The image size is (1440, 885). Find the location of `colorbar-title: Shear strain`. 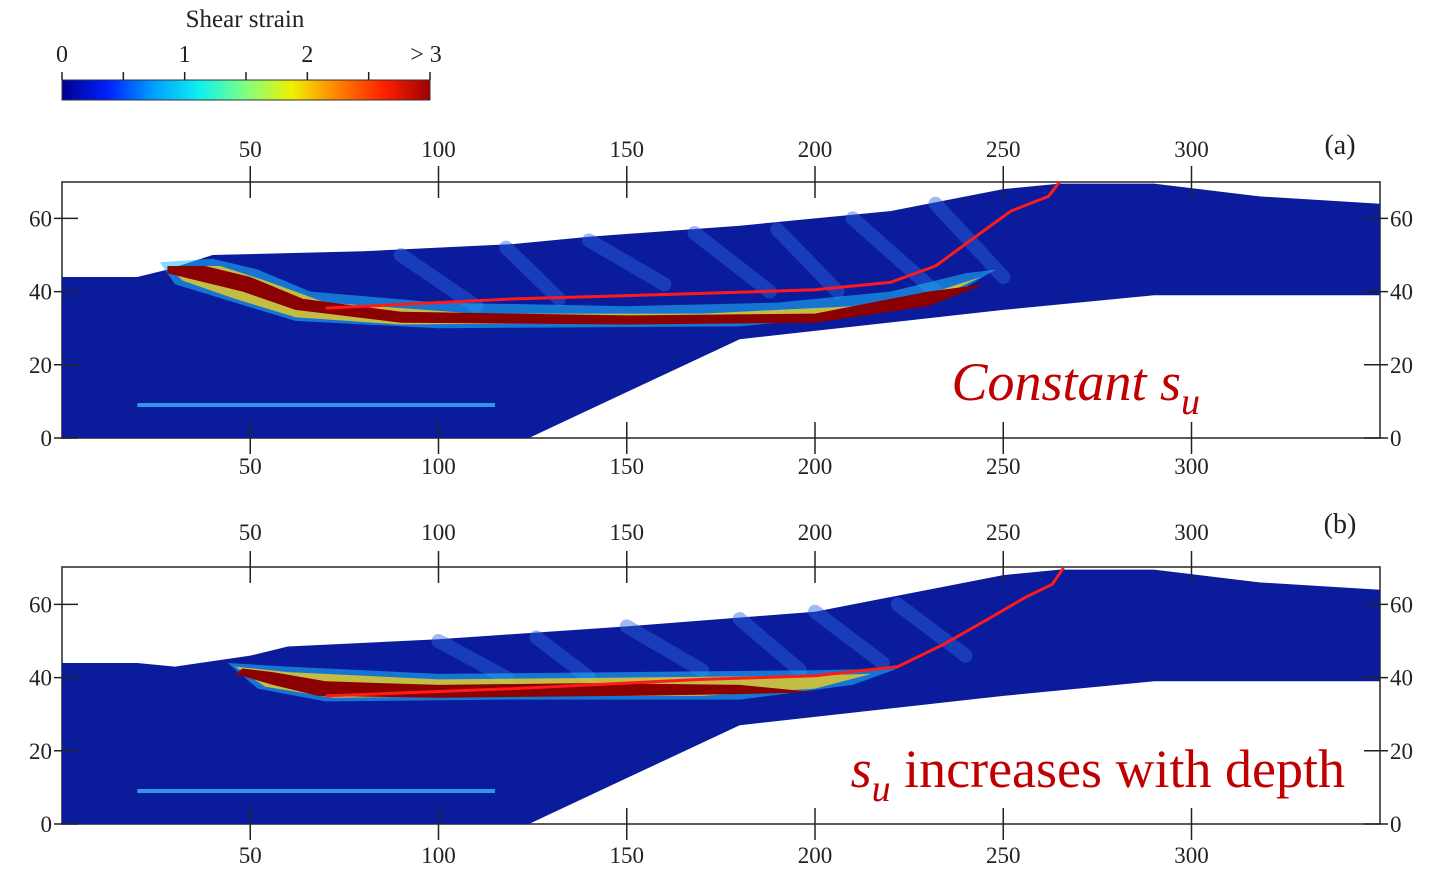

colorbar-title: Shear strain is located at coordinates (245, 19).